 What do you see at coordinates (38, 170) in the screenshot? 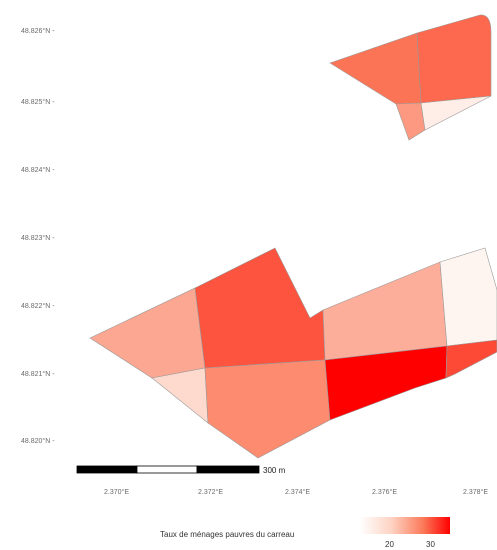
I see `lat-label-48-824: 48.824°N -` at bounding box center [38, 170].